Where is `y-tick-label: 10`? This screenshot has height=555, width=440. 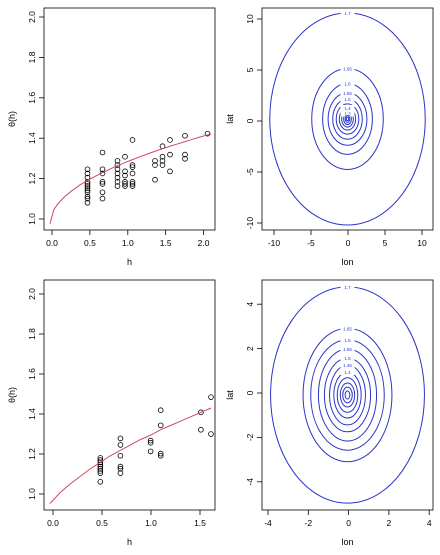 y-tick-label: 10 is located at coordinates (250, 19).